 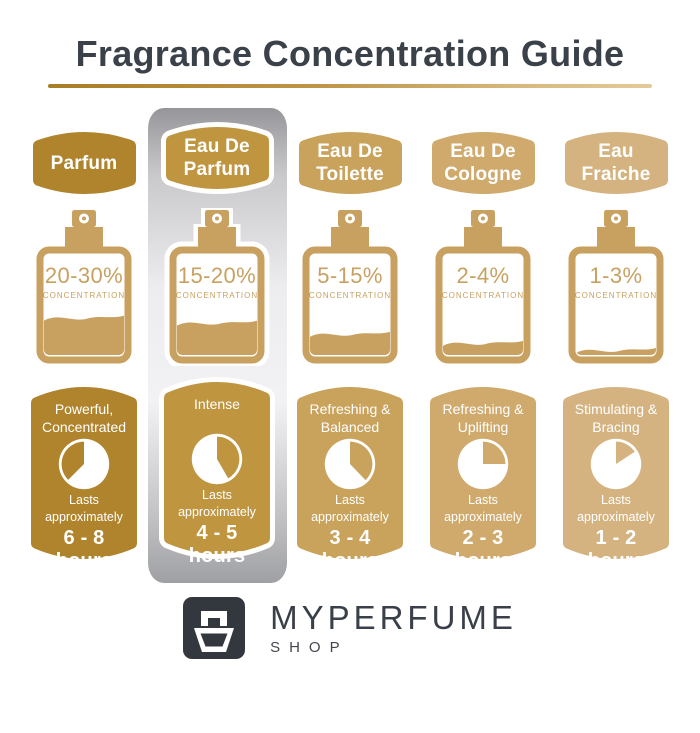 I want to click on info-card-eau-de-parfum: Intense Lasts approximately 4 - 5 hours, so click(x=217, y=472).